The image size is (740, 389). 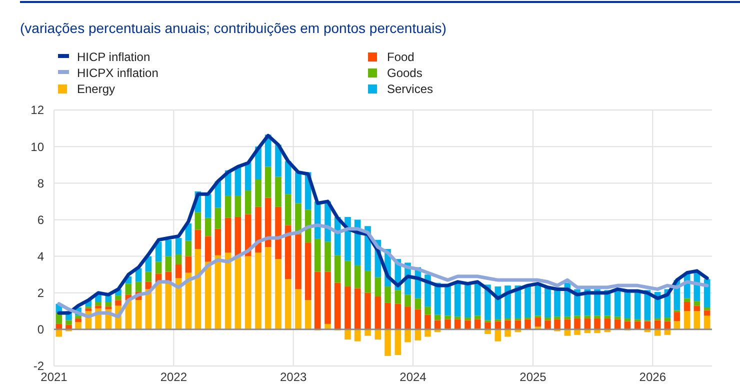 I want to click on y-tick-label: 6, so click(x=40, y=219).